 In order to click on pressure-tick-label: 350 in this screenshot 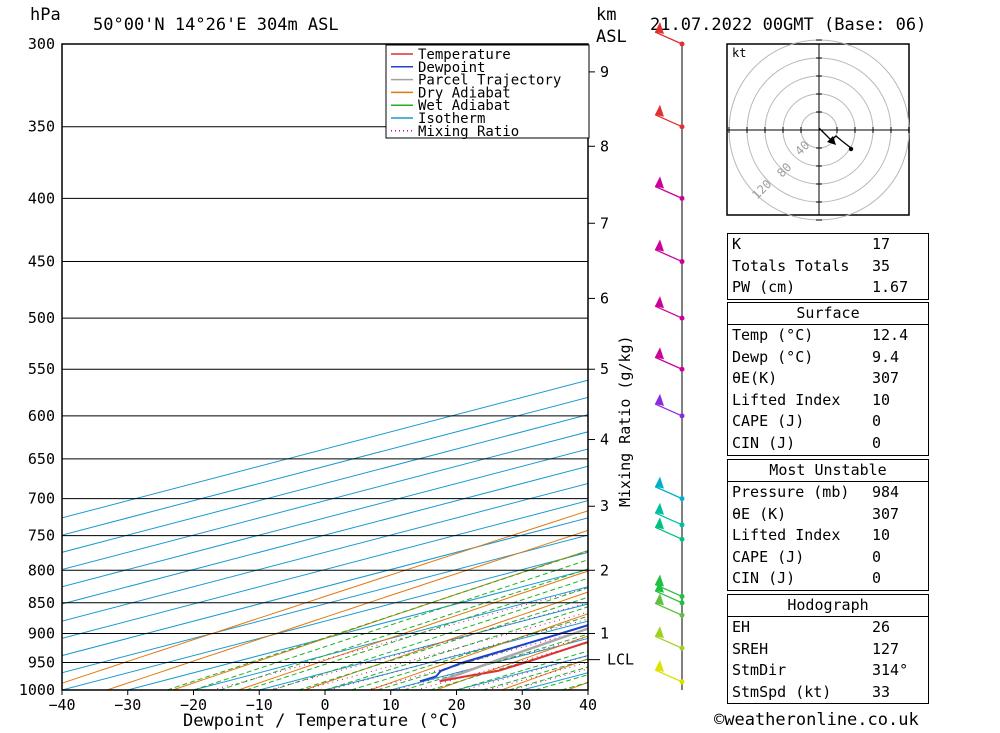, I will do `click(41, 127)`.